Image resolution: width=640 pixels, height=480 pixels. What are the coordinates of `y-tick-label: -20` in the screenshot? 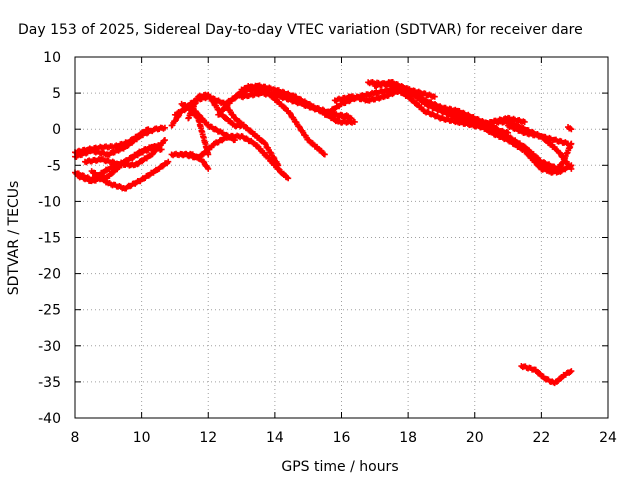 It's located at (49, 275).